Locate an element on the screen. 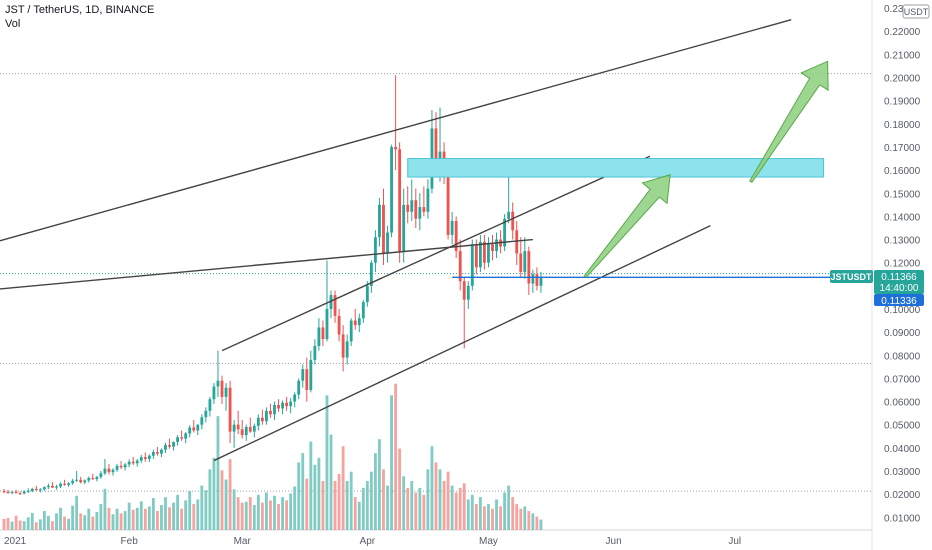  price-tick-label: 0.21000 is located at coordinates (902, 55).